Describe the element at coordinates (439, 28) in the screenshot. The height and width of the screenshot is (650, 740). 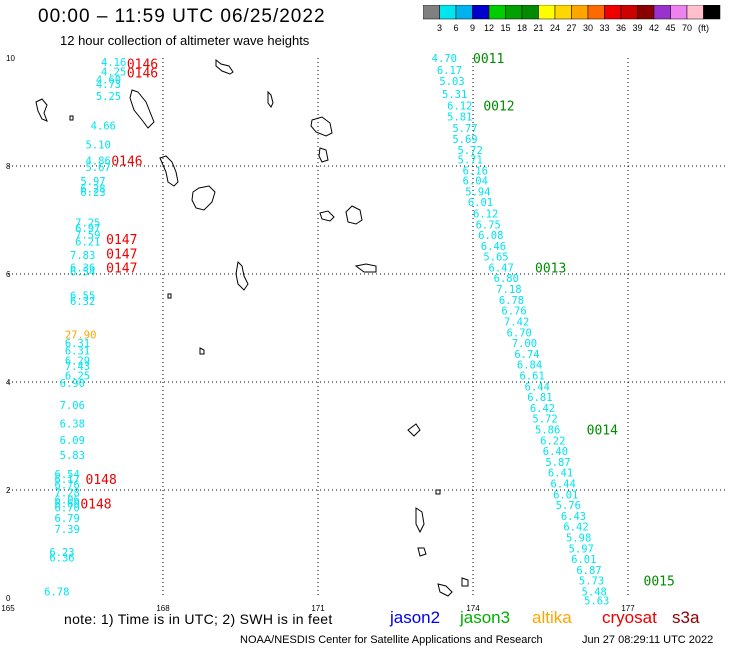
I see `colorbar-label: 3` at that location.